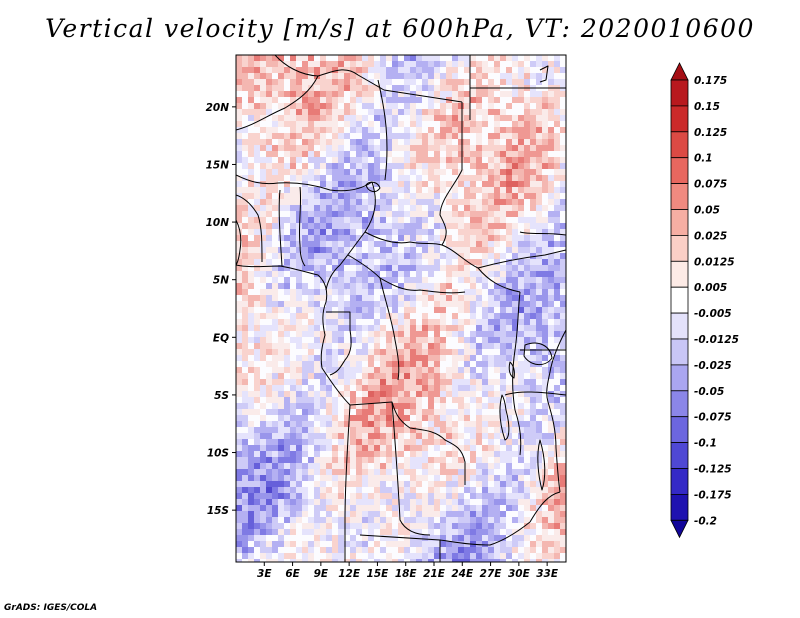 This screenshot has height=618, width=800. What do you see at coordinates (221, 396) in the screenshot?
I see `y-tick-label: 5S` at bounding box center [221, 396].